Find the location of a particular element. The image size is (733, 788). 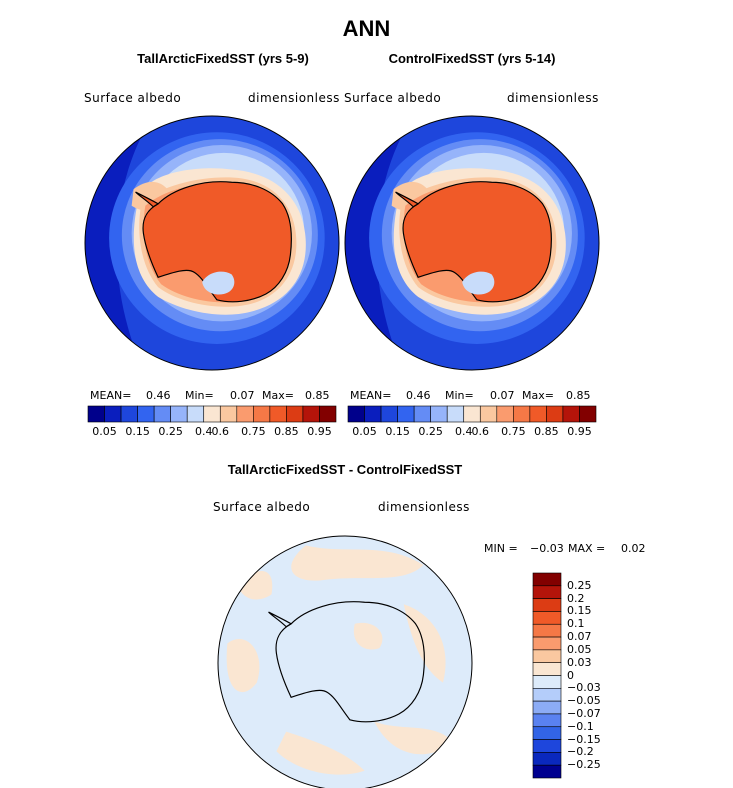

difference-colorbar-tick-label: 0.2 is located at coordinates (576, 598).